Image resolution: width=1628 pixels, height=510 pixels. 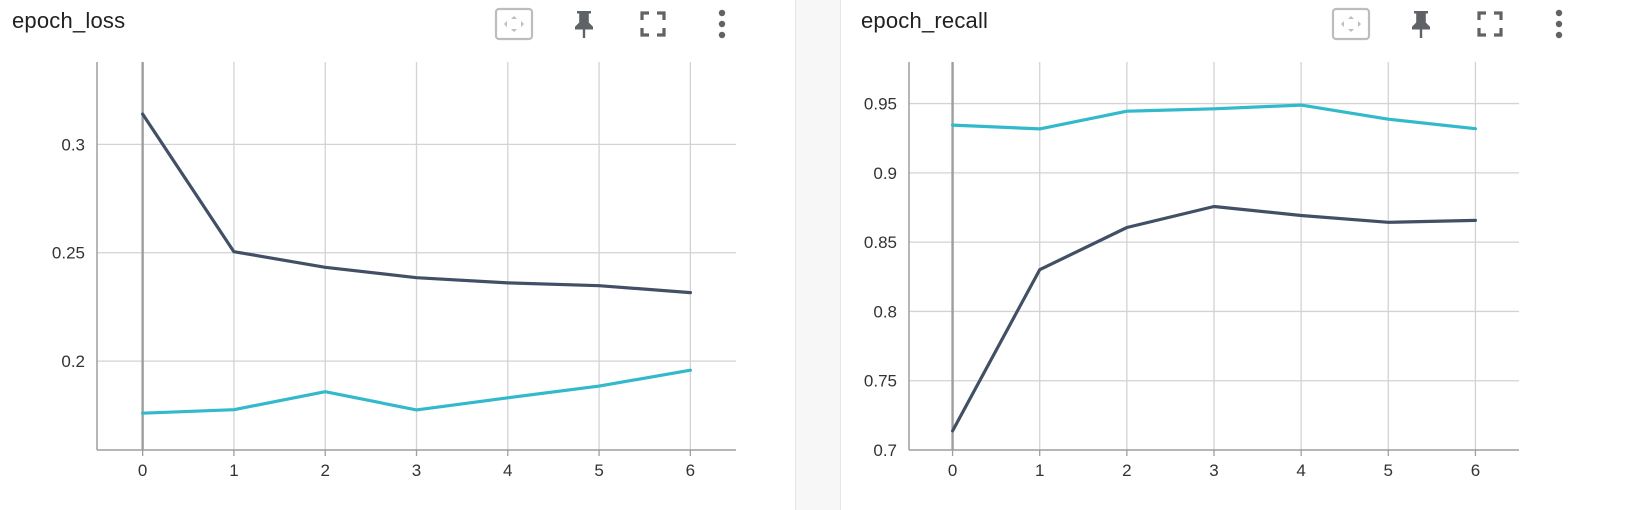 I want to click on y-tick-label: 0.3, so click(x=73, y=144).